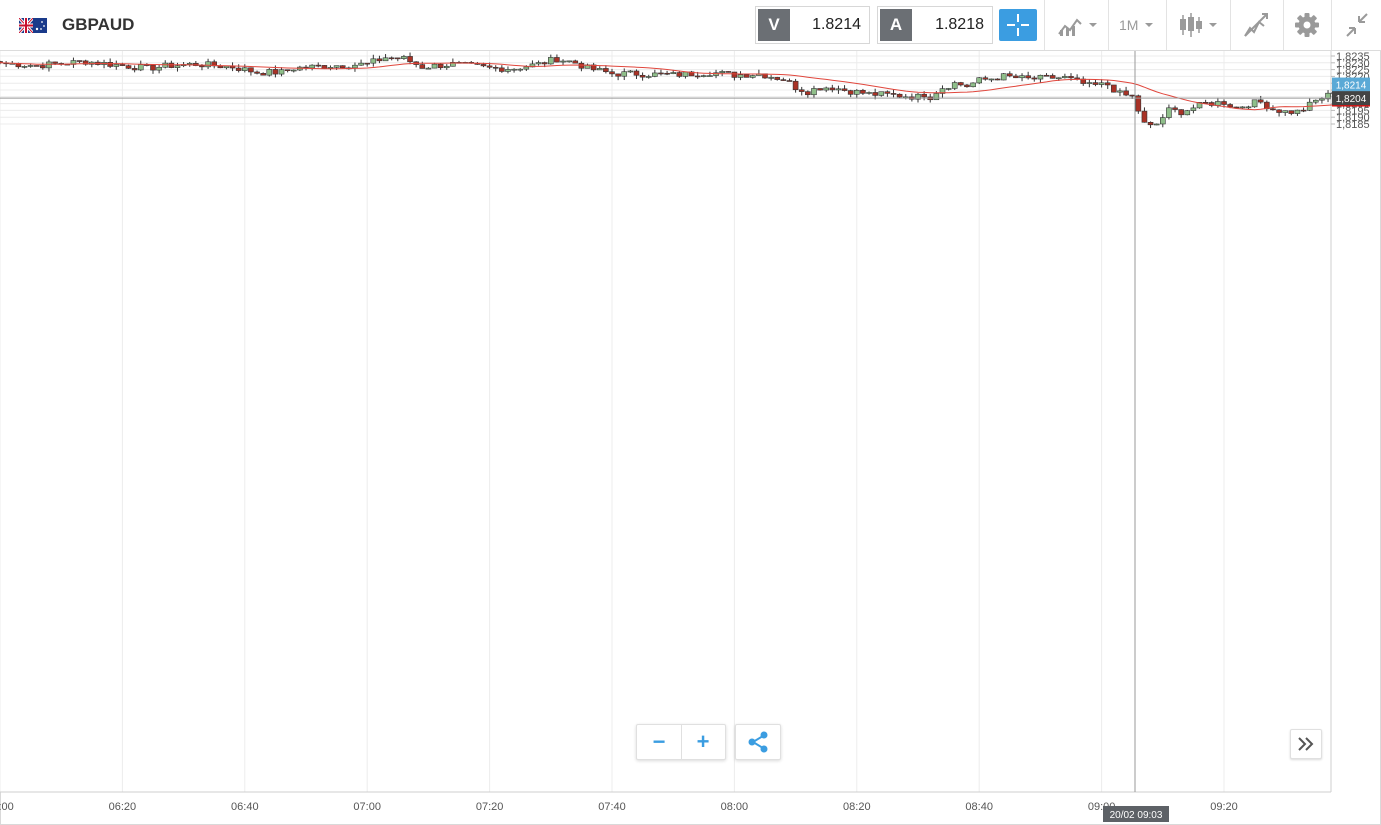 The height and width of the screenshot is (825, 1381). Describe the element at coordinates (1018, 25) in the screenshot. I see `crosshair-button` at that location.